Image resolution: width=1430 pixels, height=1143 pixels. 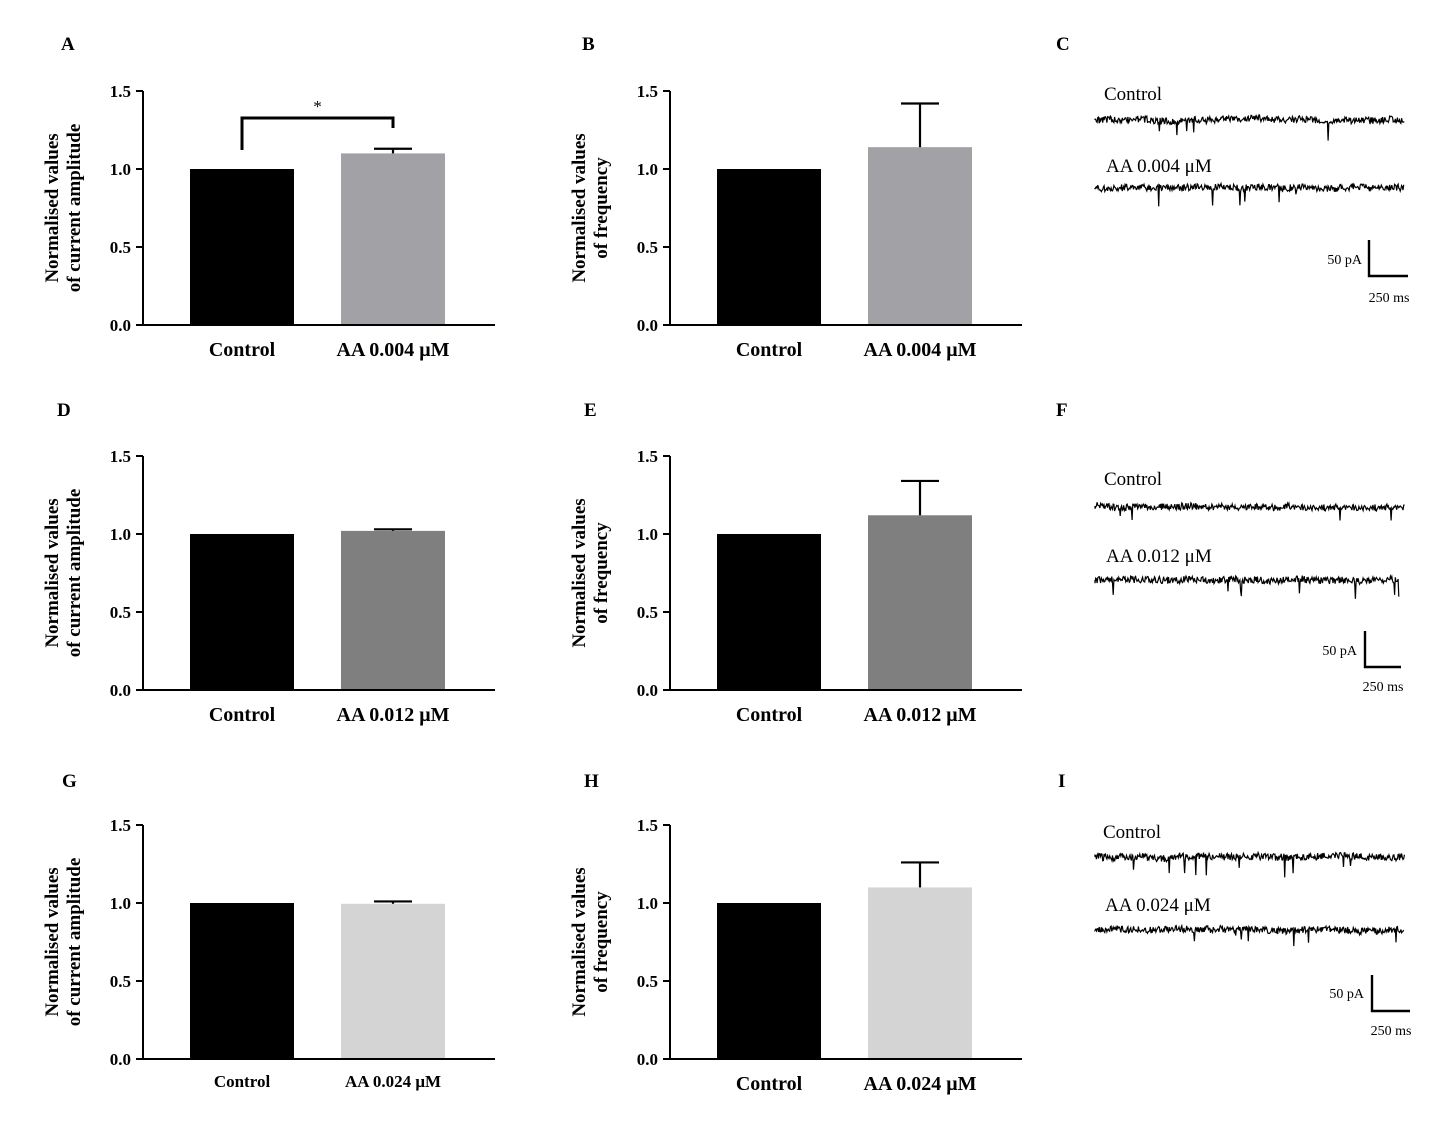 I want to click on trace-panel-c: C Control AA 0.004 μM 50 pA 250 ms, so click(x=1232, y=170).